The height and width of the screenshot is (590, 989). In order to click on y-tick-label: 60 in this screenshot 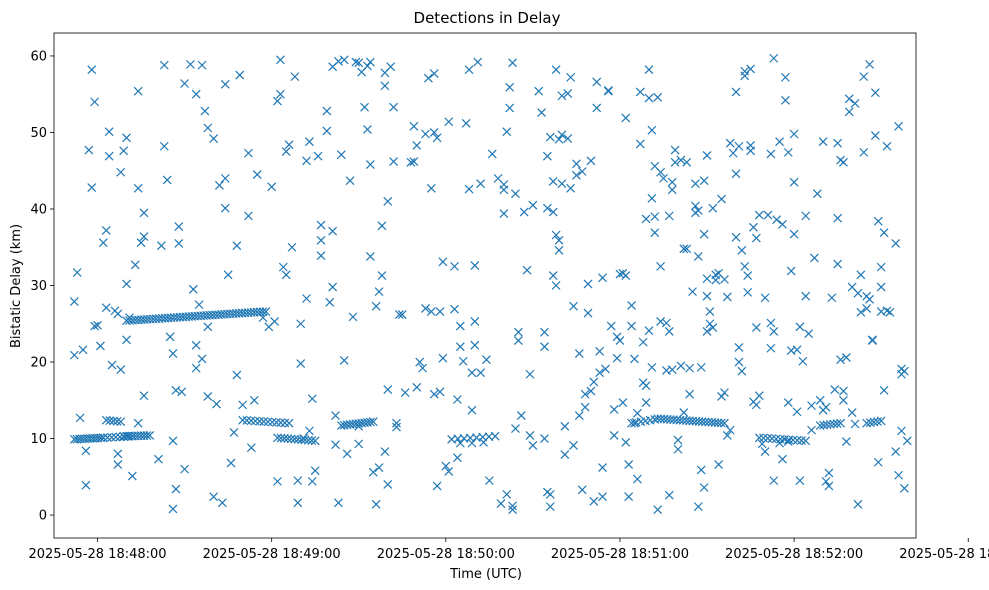, I will do `click(38, 56)`.